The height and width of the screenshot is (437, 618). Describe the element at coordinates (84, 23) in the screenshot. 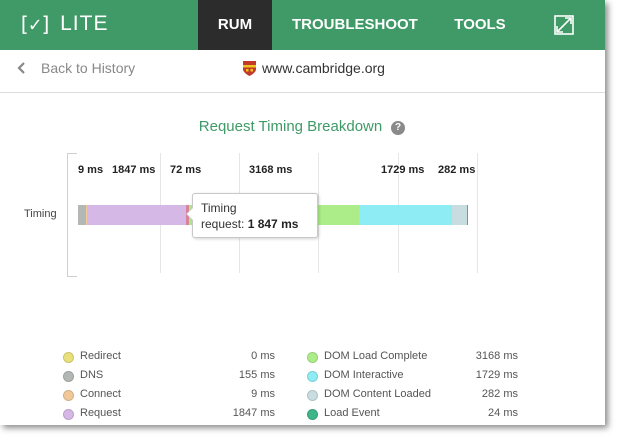

I see `logo-text: LITE` at that location.